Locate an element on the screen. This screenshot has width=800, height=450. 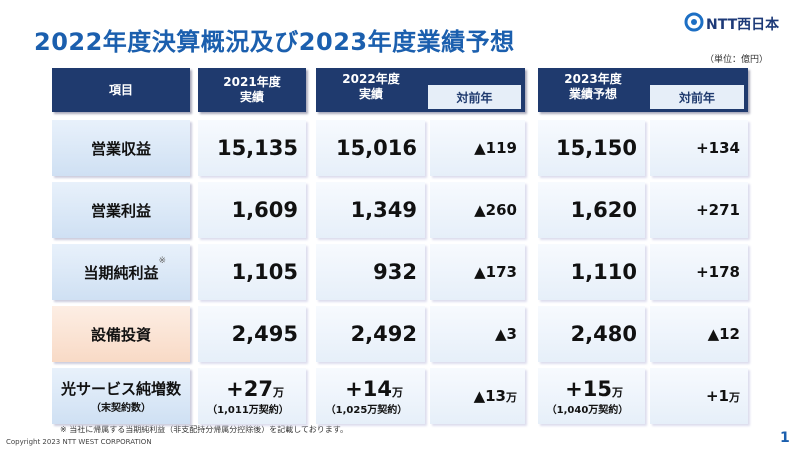
label-line: 営業利益 is located at coordinates (121, 210).